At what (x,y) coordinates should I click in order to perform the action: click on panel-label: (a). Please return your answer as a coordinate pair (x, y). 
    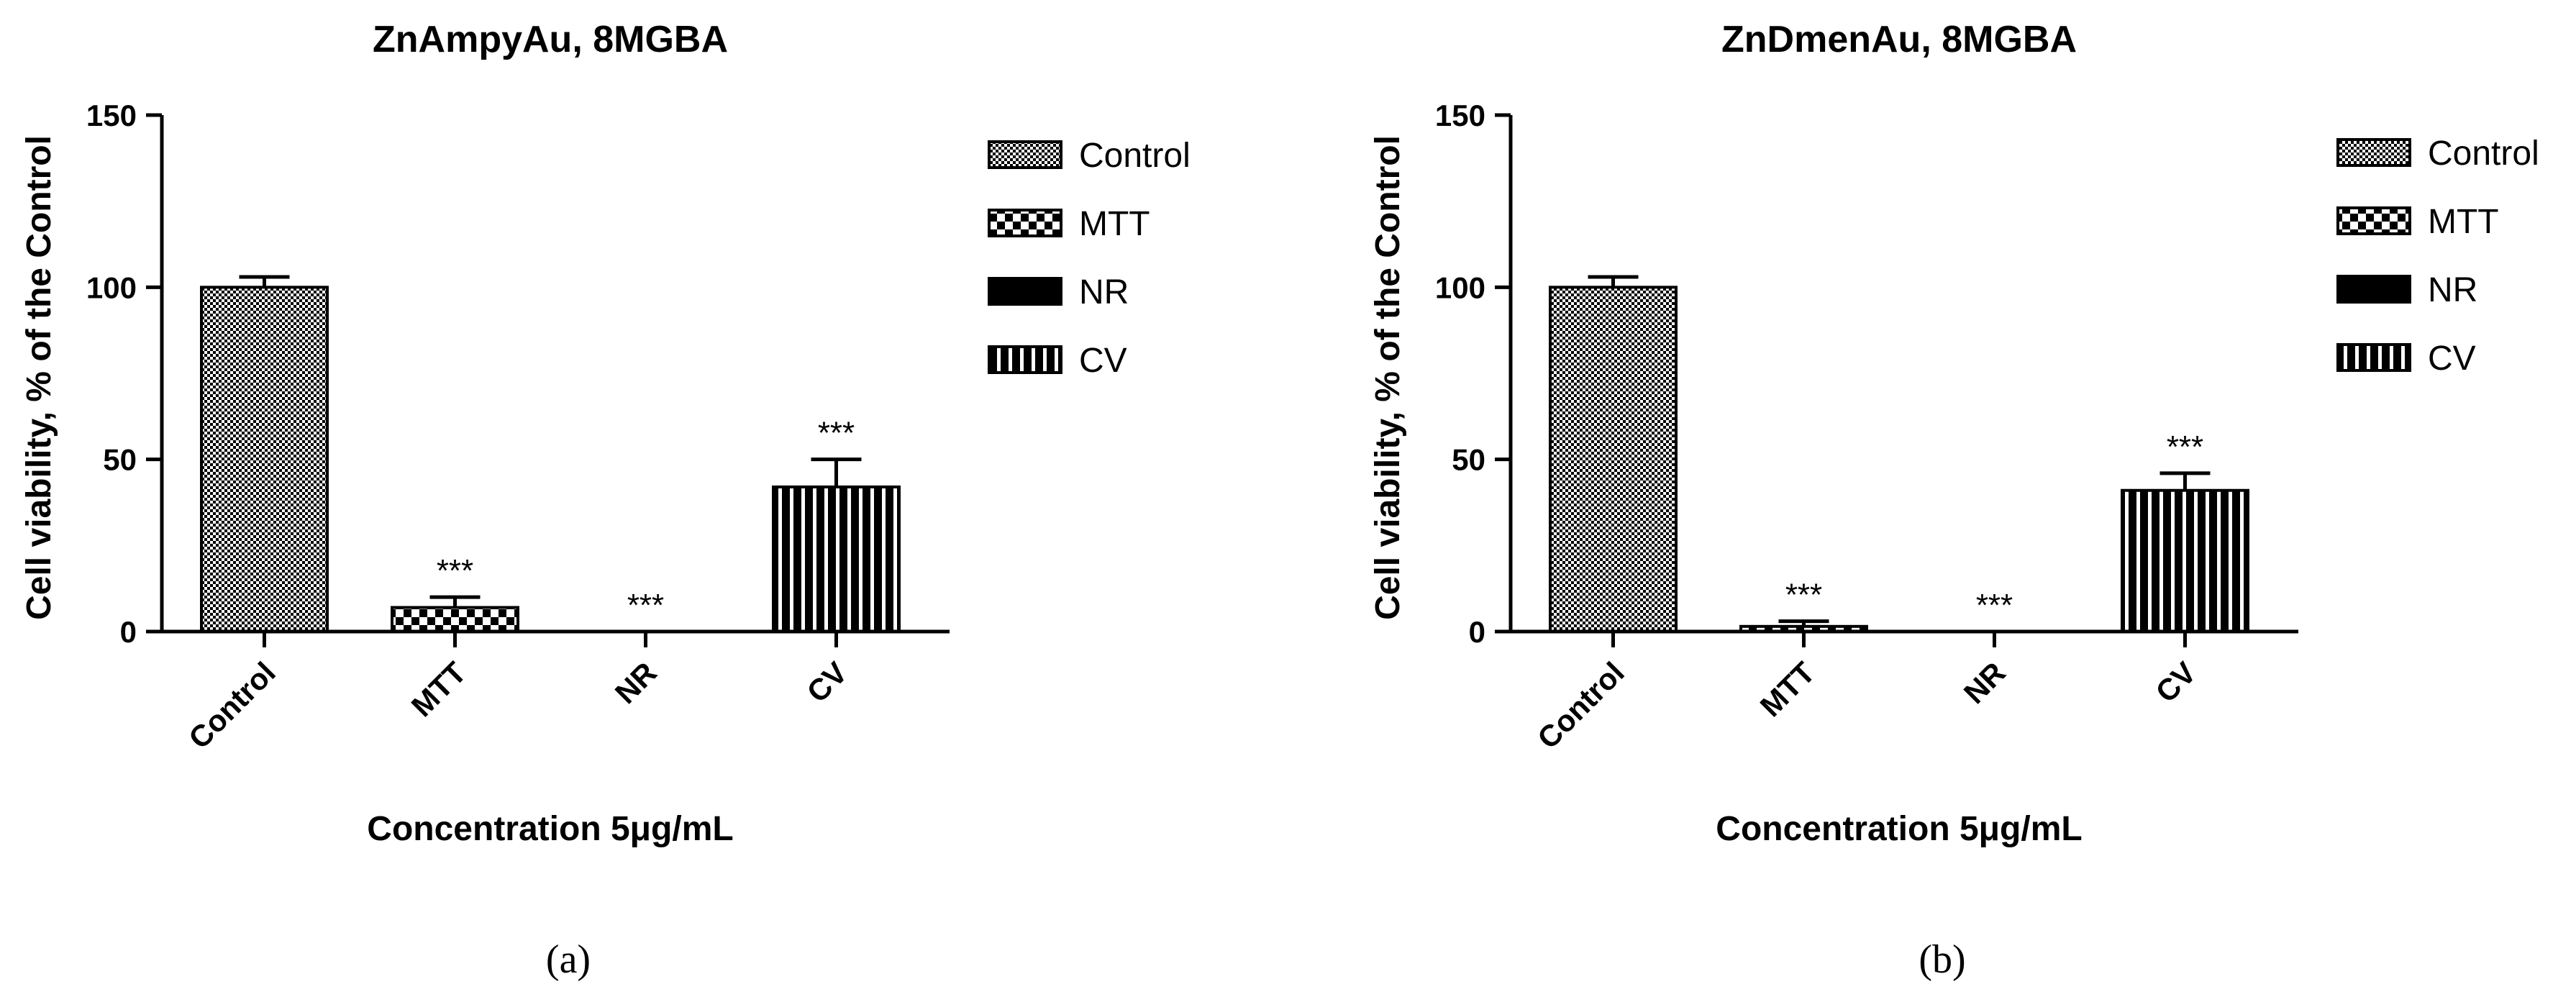
    Looking at the image, I should click on (568, 959).